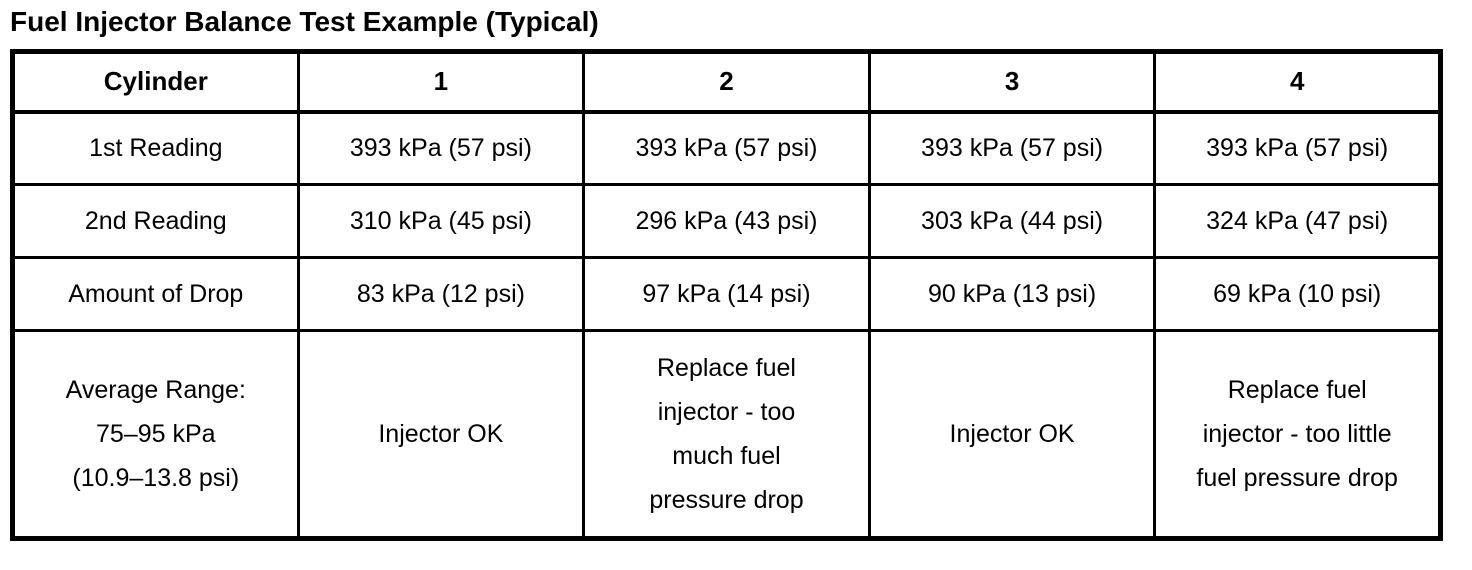  I want to click on row-header-average-range: Average Range: 75–95 kPa (10.9–13.8 psi), so click(155, 435).